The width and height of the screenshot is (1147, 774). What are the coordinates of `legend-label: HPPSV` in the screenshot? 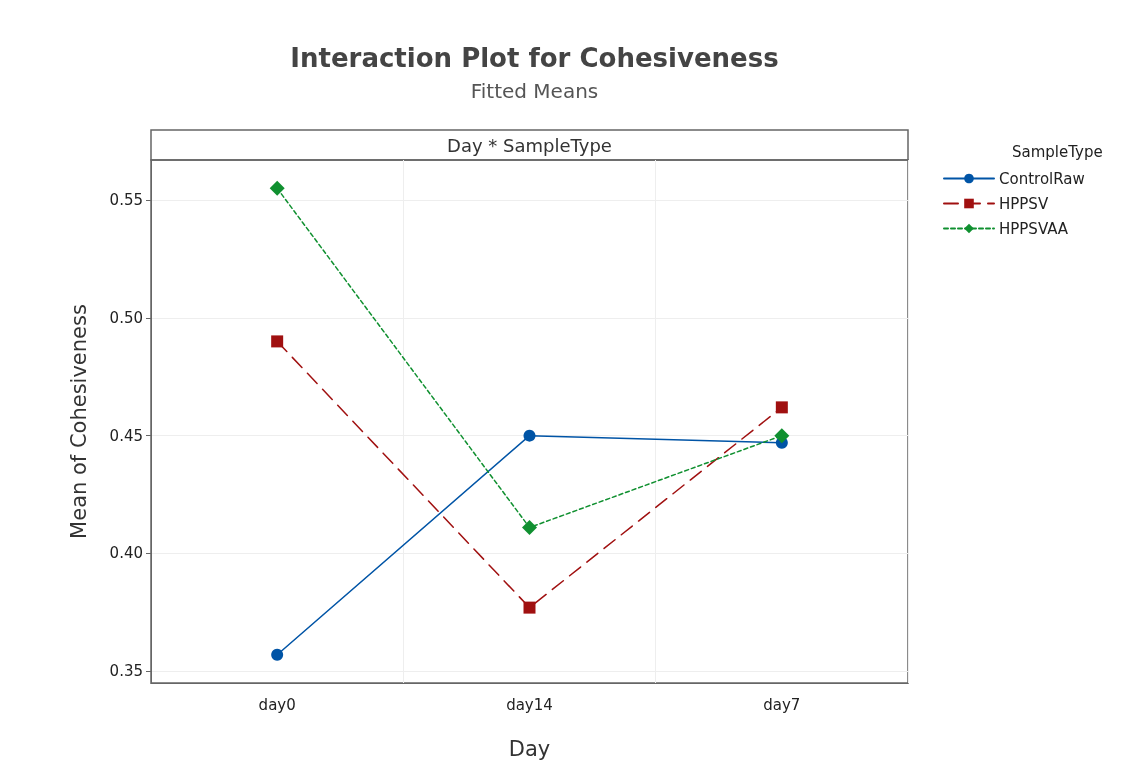 It's located at (1024, 203).